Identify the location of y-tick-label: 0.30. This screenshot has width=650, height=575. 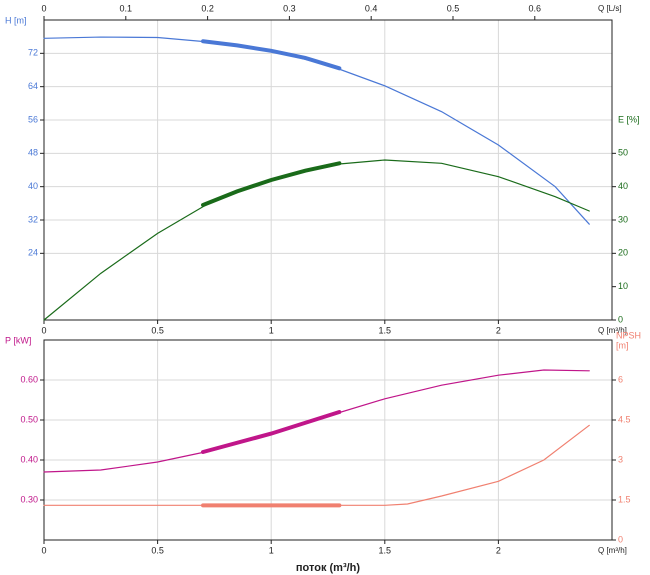
(29, 499).